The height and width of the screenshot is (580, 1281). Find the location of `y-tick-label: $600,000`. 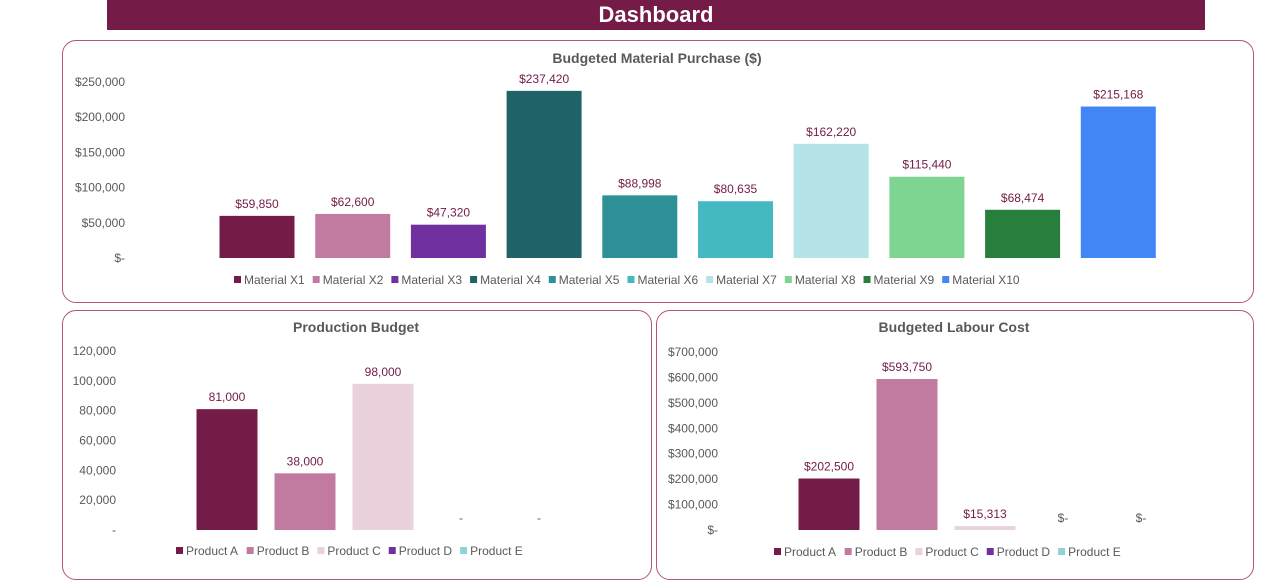

y-tick-label: $600,000 is located at coordinates (693, 377).